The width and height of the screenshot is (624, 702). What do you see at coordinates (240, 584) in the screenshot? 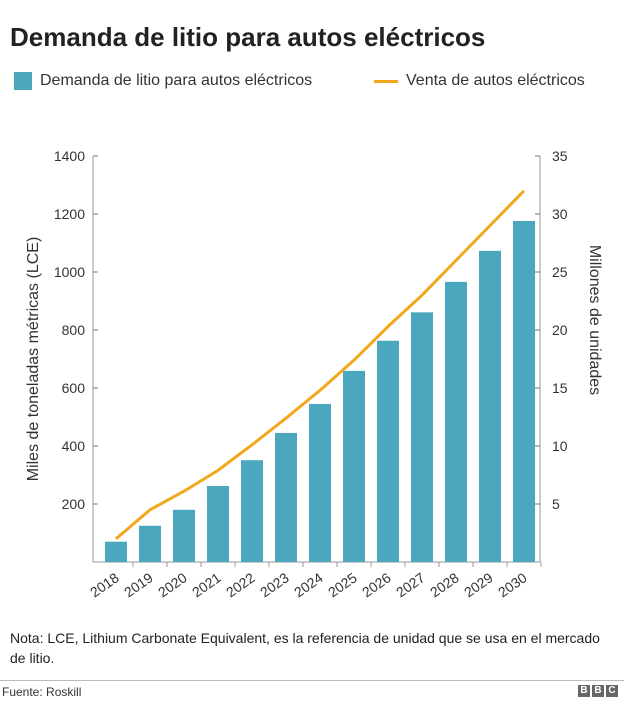
I see `x-tick-label: 2022` at bounding box center [240, 584].